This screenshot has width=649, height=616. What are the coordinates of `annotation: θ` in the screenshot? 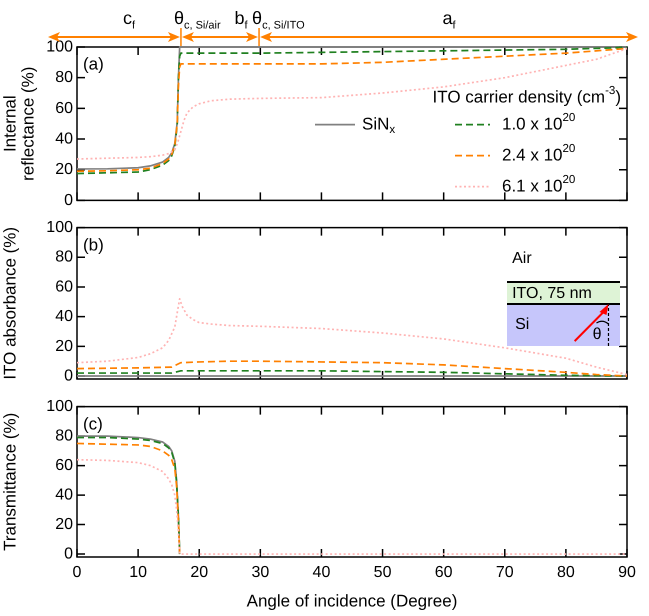 It's located at (597, 335).